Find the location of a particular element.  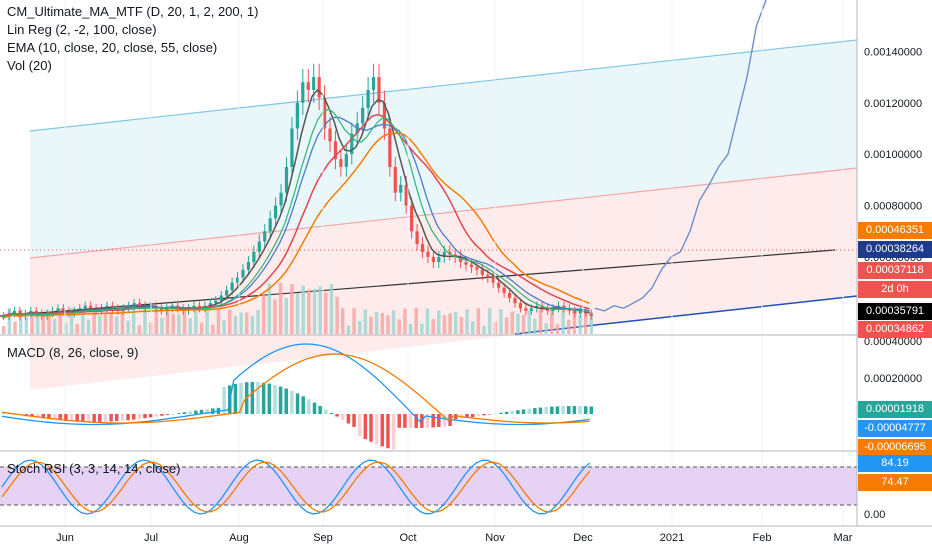

legend-ema: EMA (10, close, 20, close, 55, close) is located at coordinates (112, 47).